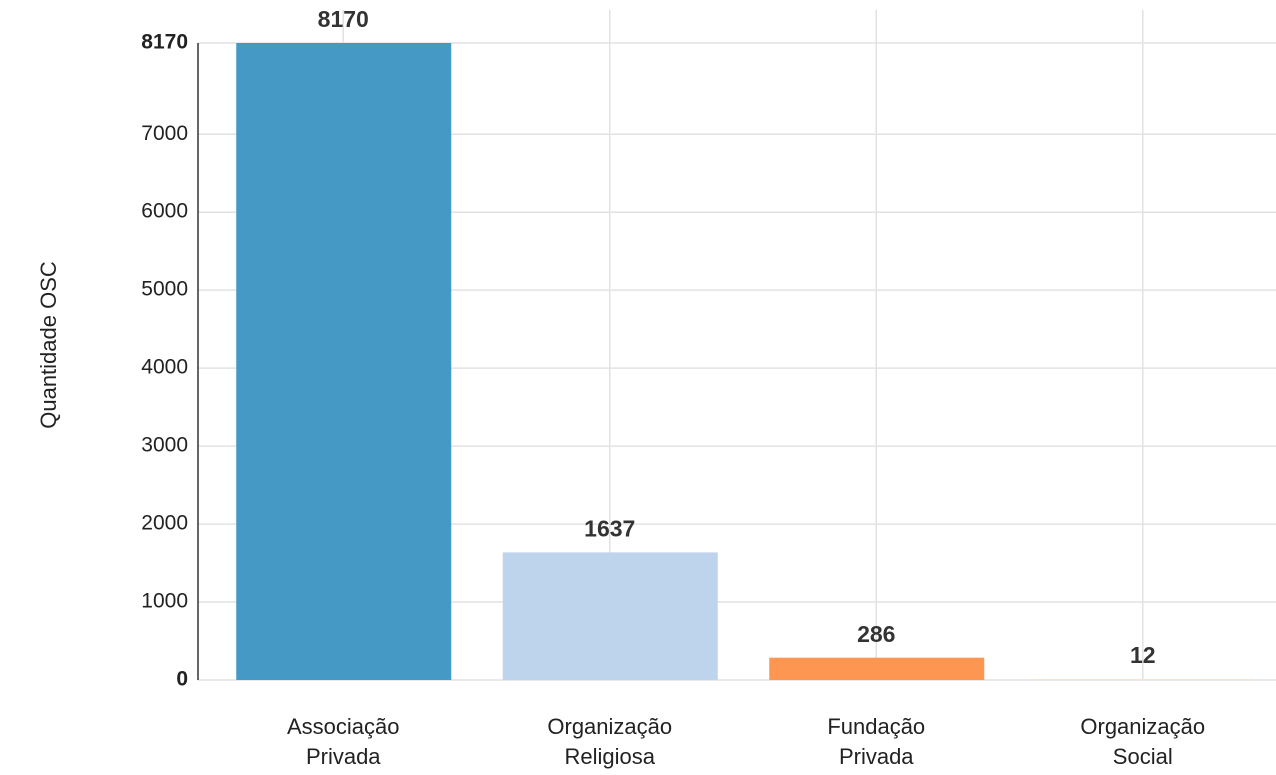 The image size is (1276, 775). What do you see at coordinates (343, 19) in the screenshot?
I see `value-label: 8170` at bounding box center [343, 19].